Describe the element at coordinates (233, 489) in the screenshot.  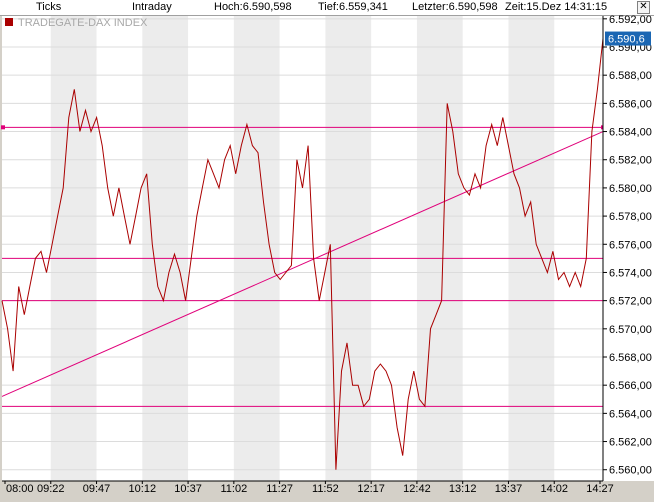
I see `x-tick-label: 11:02` at that location.